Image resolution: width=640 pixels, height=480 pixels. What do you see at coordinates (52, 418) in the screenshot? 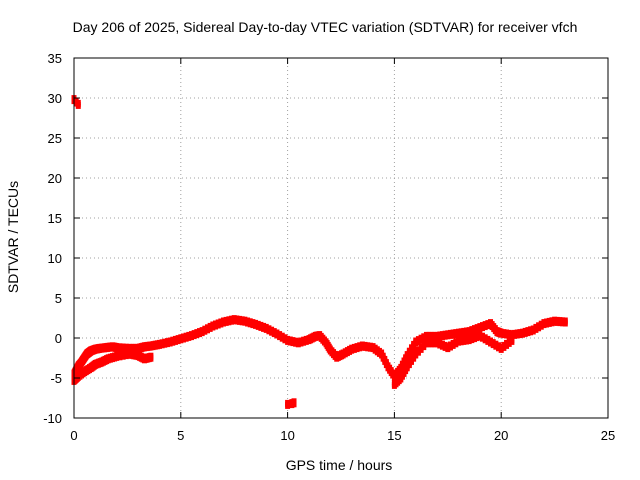
I see `y-tick-label: -10` at bounding box center [52, 418].